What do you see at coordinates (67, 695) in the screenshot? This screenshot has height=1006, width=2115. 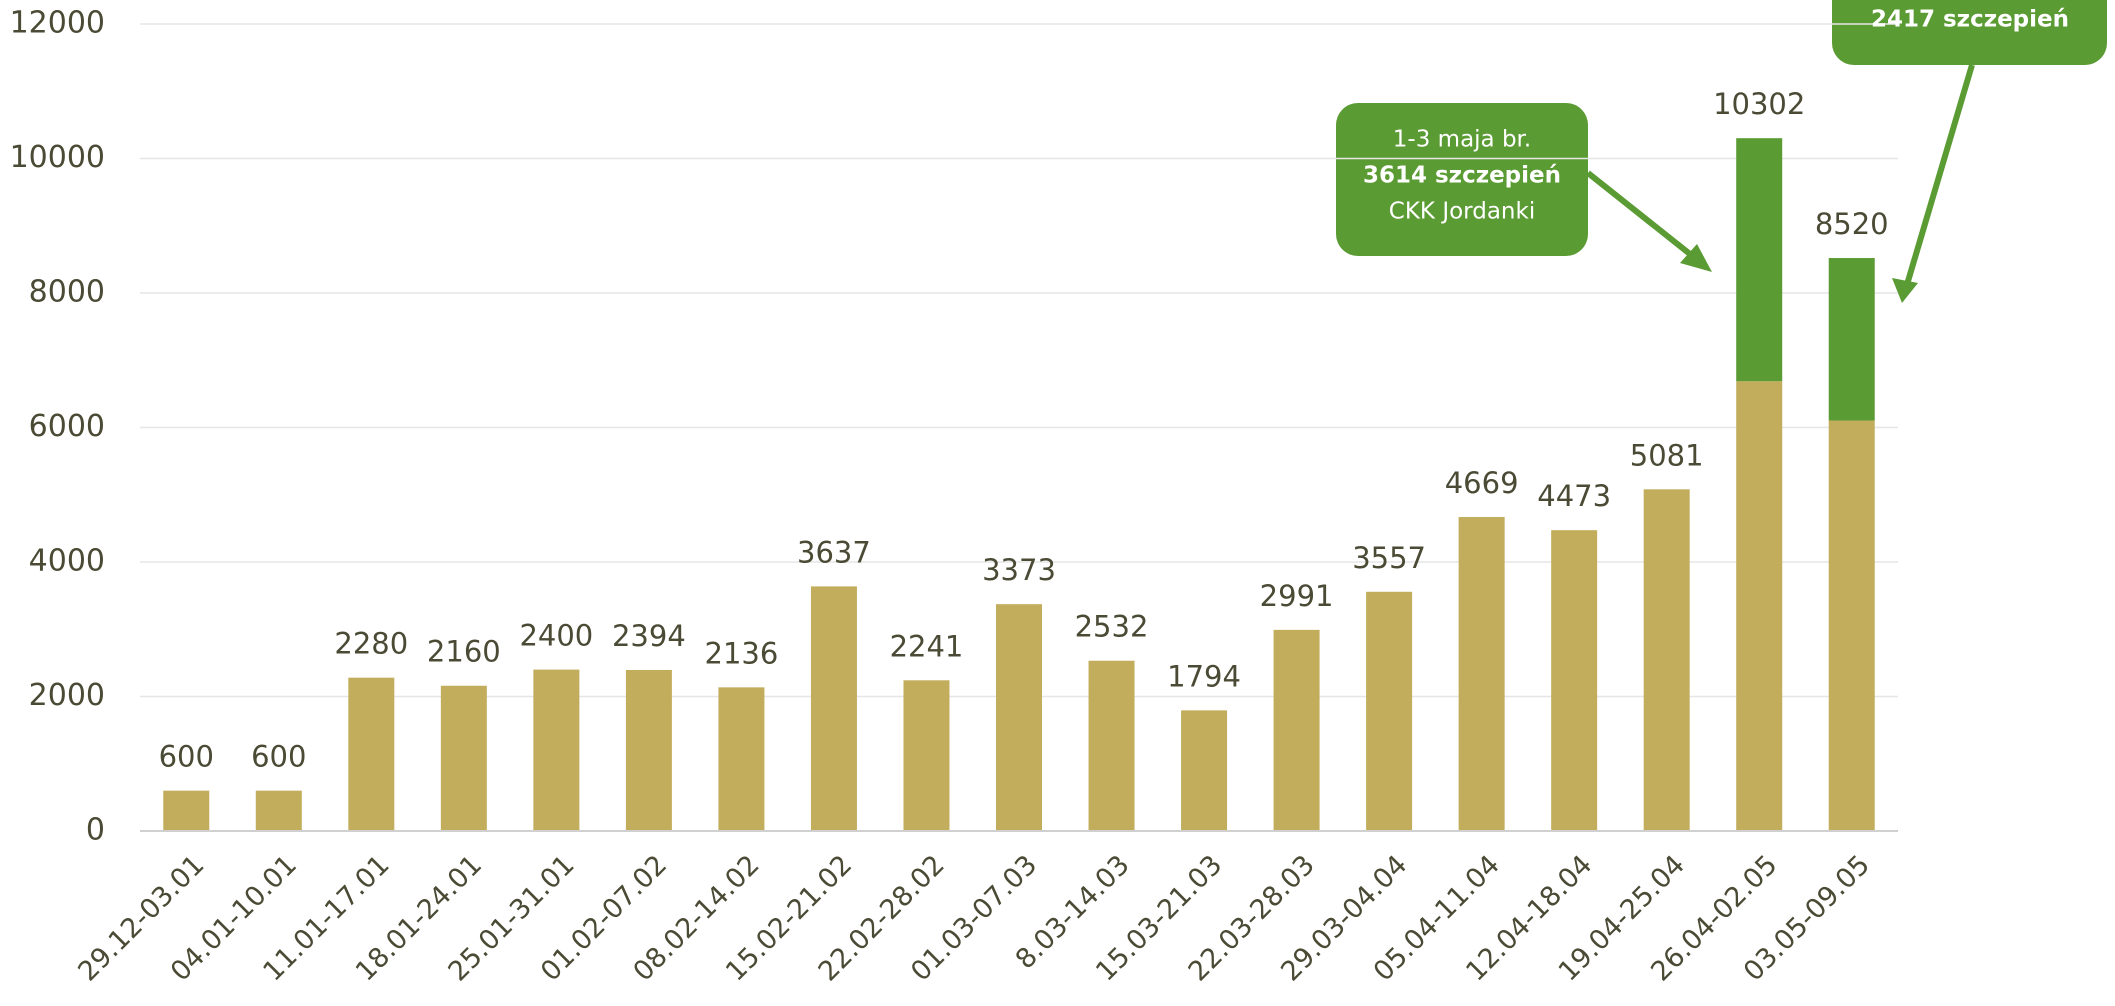 I see `y-tick-label: 2000` at bounding box center [67, 695].